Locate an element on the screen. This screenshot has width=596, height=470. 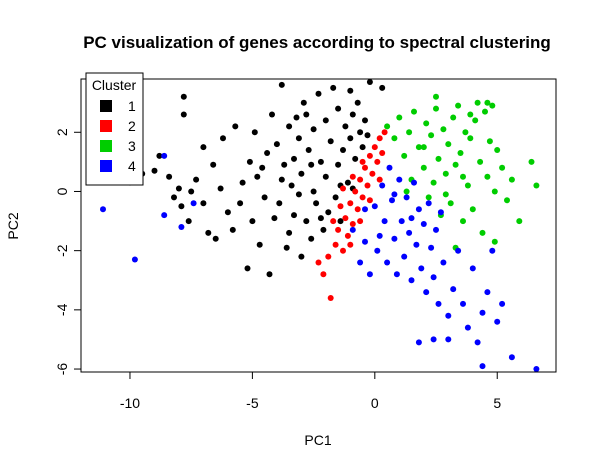
legend-label-4: 4 is located at coordinates (132, 166).